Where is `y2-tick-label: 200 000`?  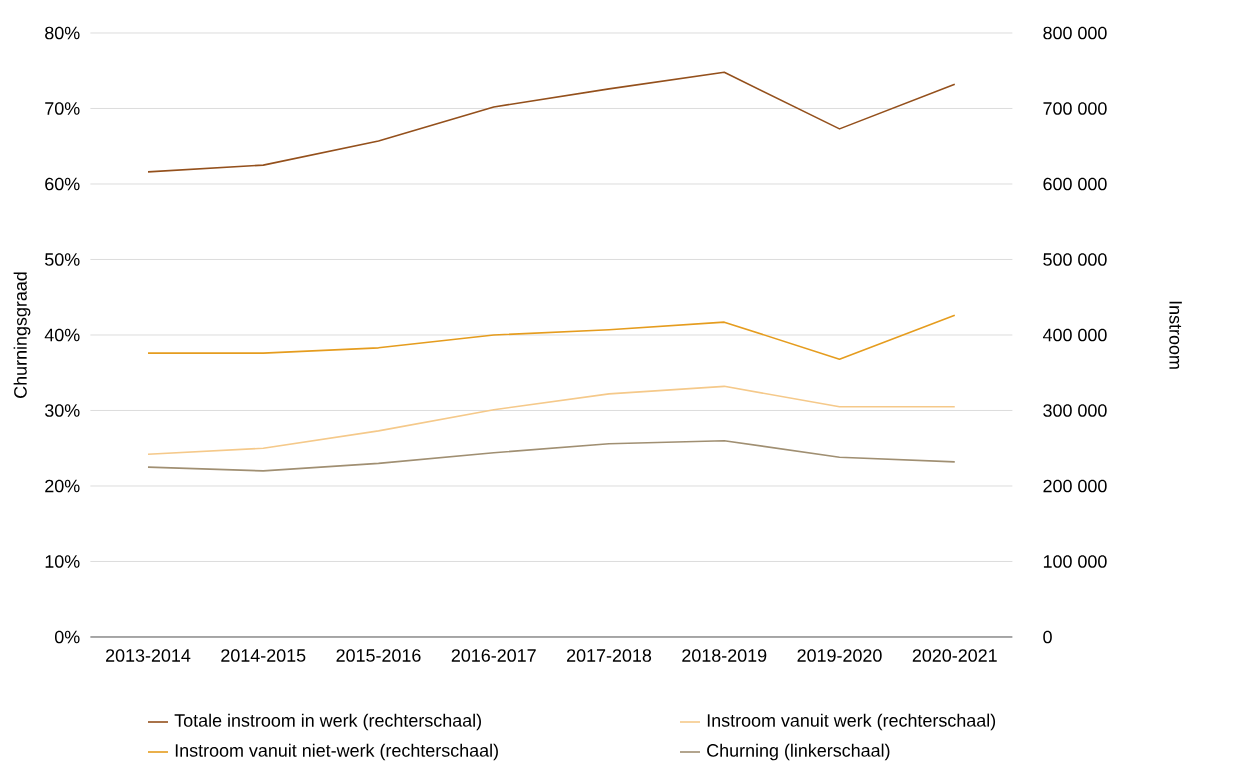
y2-tick-label: 200 000 is located at coordinates (1075, 486).